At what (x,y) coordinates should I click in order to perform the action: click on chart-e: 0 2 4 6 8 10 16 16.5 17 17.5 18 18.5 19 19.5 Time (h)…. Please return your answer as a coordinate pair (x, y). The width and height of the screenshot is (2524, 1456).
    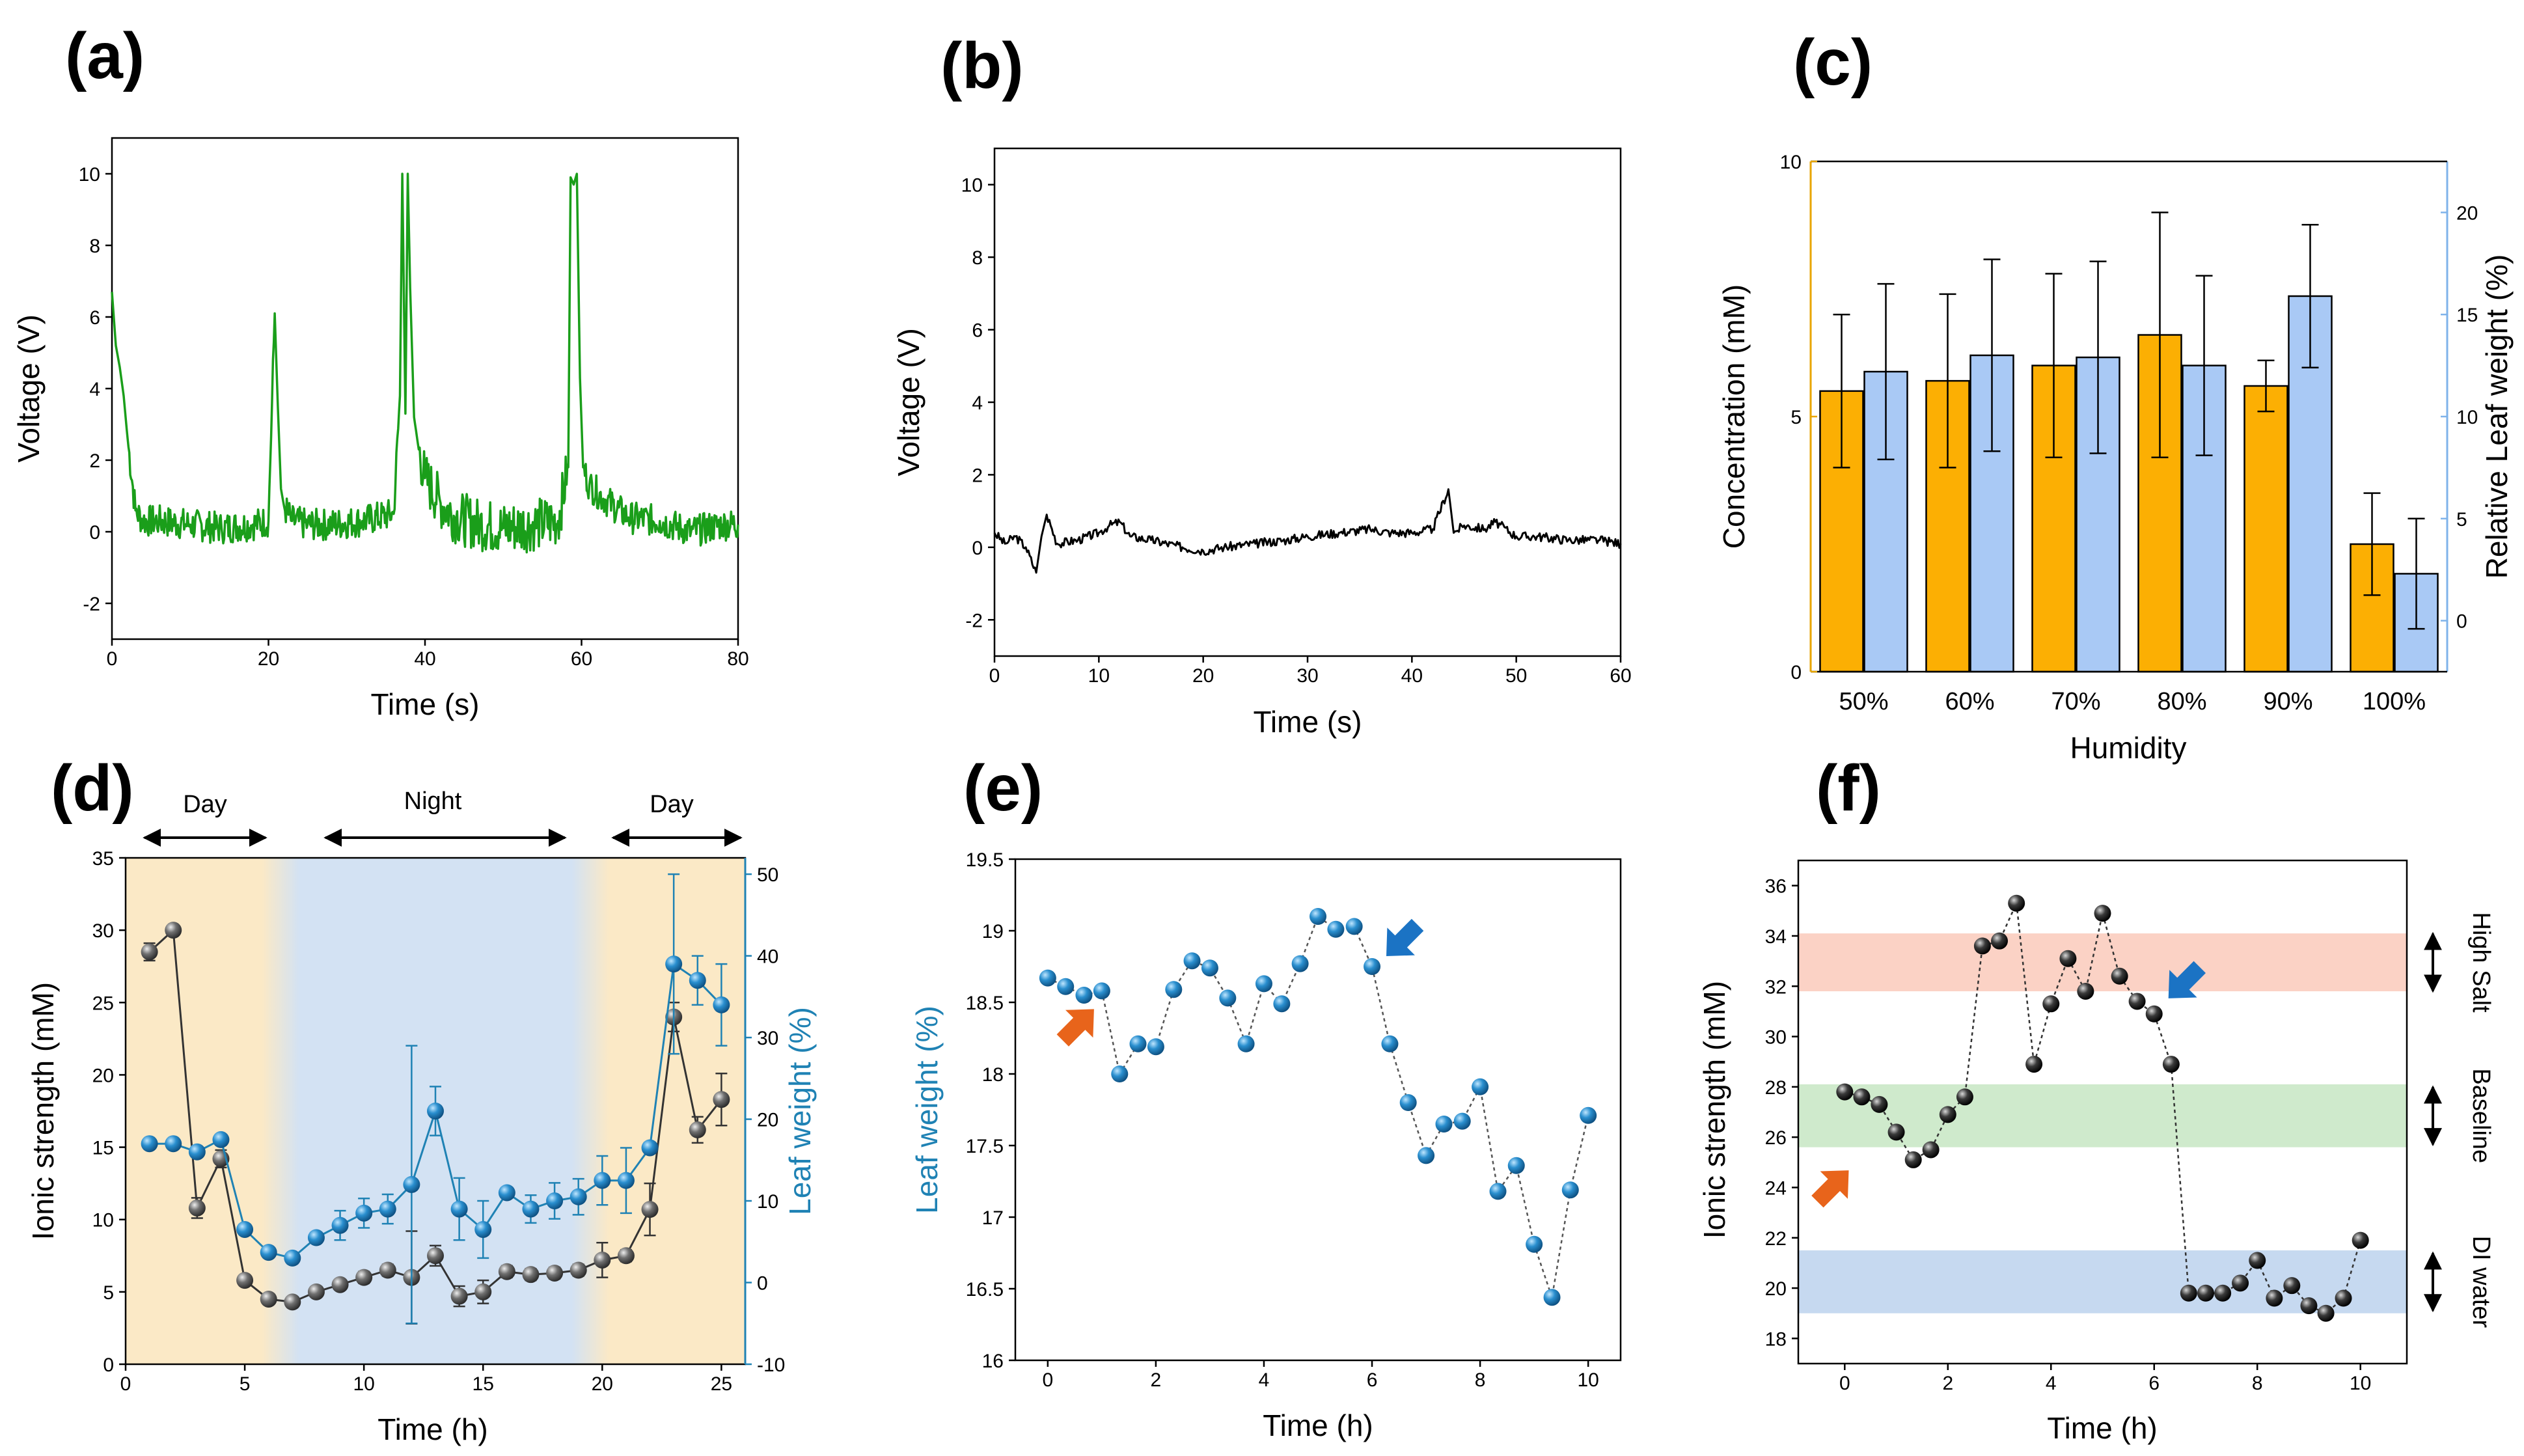
    Looking at the image, I should click on (1266, 1146).